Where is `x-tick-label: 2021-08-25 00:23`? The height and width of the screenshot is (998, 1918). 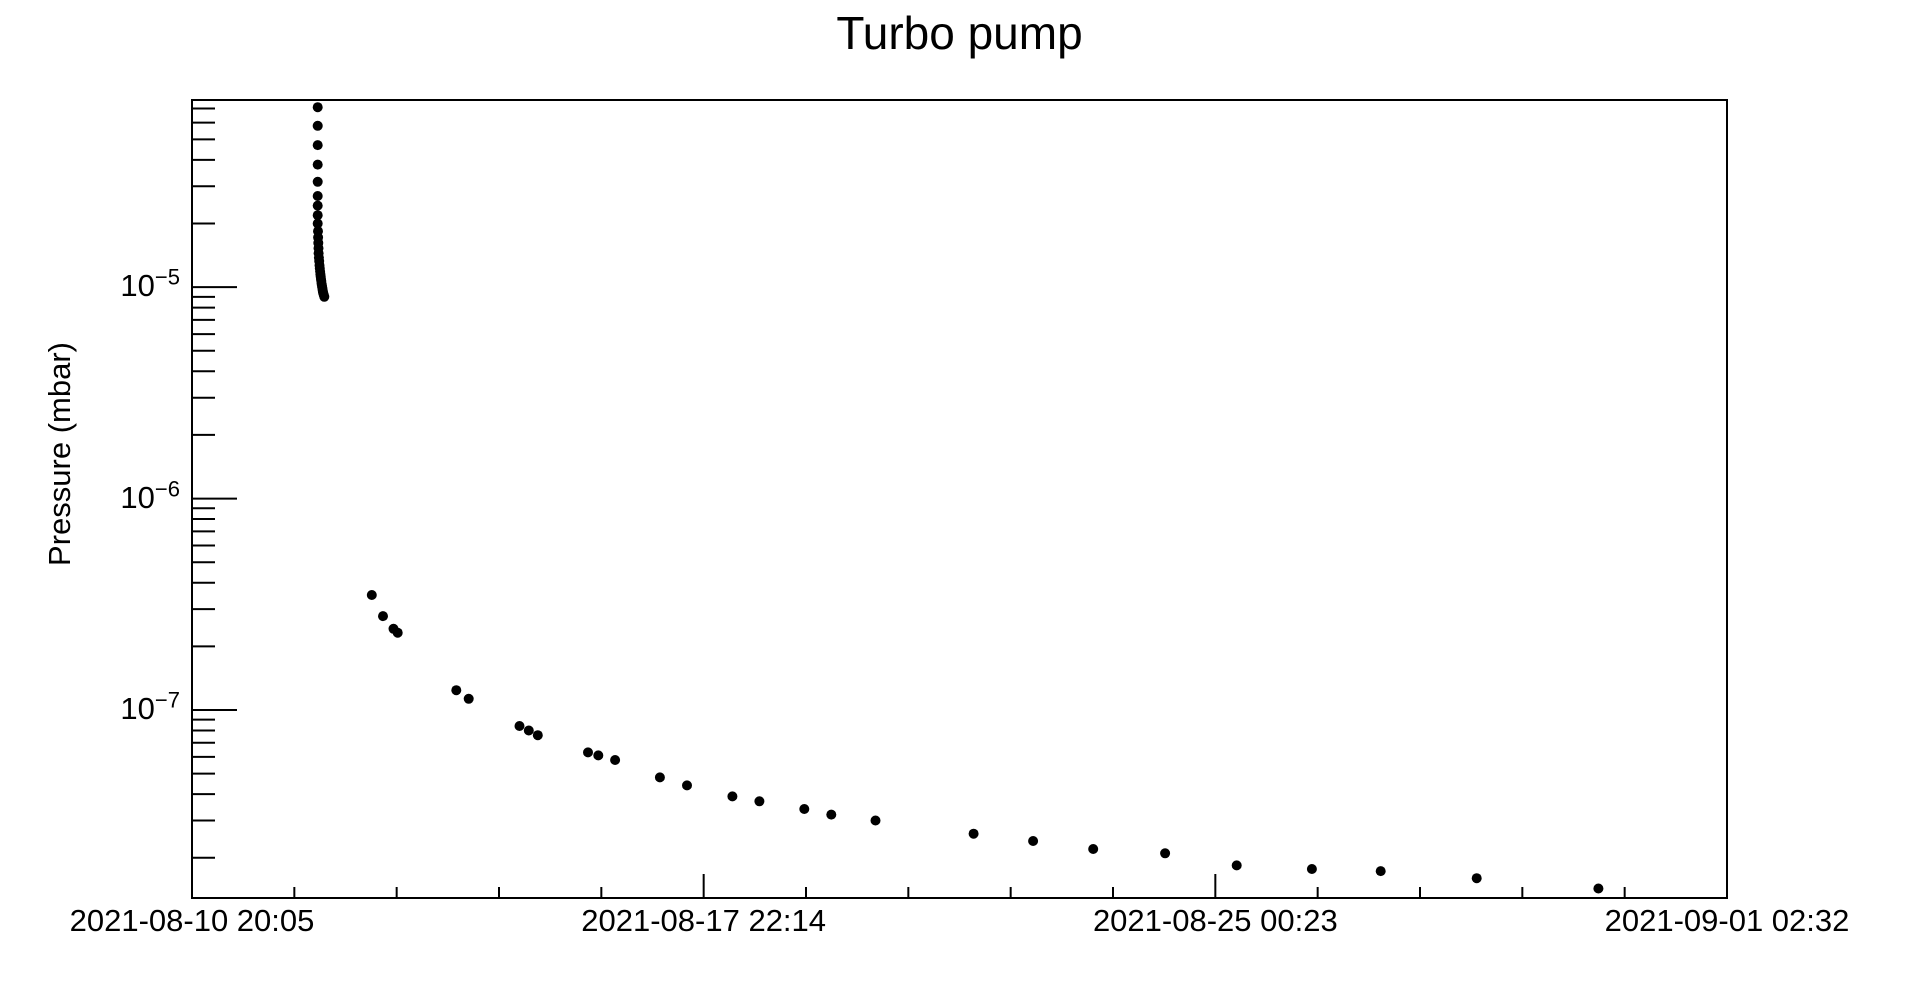 x-tick-label: 2021-08-25 00:23 is located at coordinates (1215, 920).